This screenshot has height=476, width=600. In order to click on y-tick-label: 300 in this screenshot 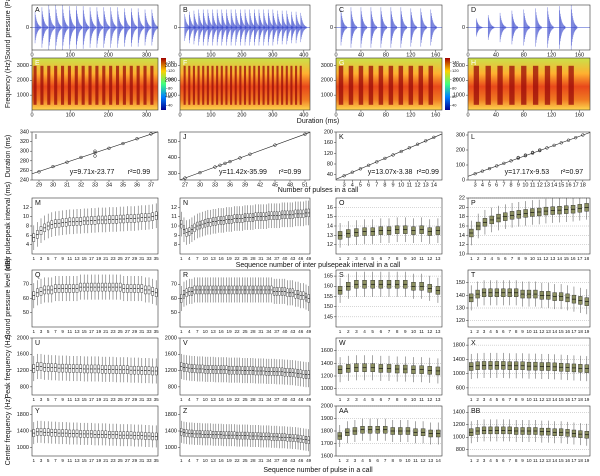, I will do `click(172, 174)`.